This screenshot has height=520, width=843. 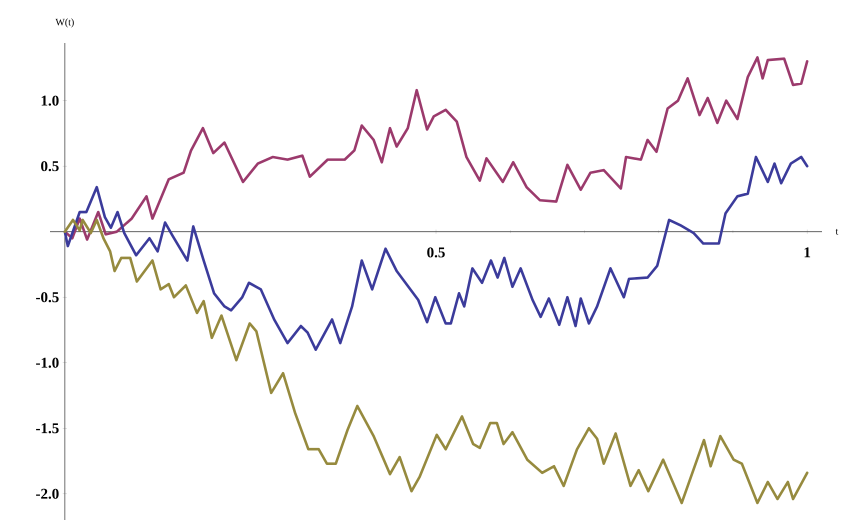 What do you see at coordinates (837, 231) in the screenshot?
I see `x-axis-title: t` at bounding box center [837, 231].